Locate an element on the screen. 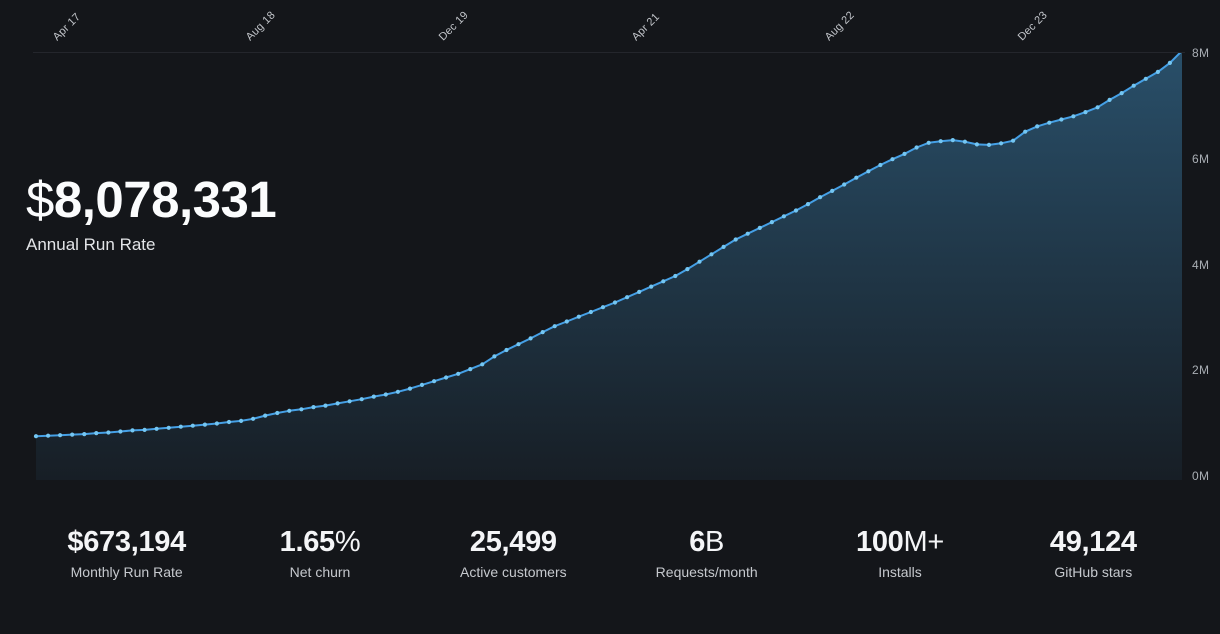 Image resolution: width=1220 pixels, height=634 pixels. stat-suffix: M+ is located at coordinates (923, 542).